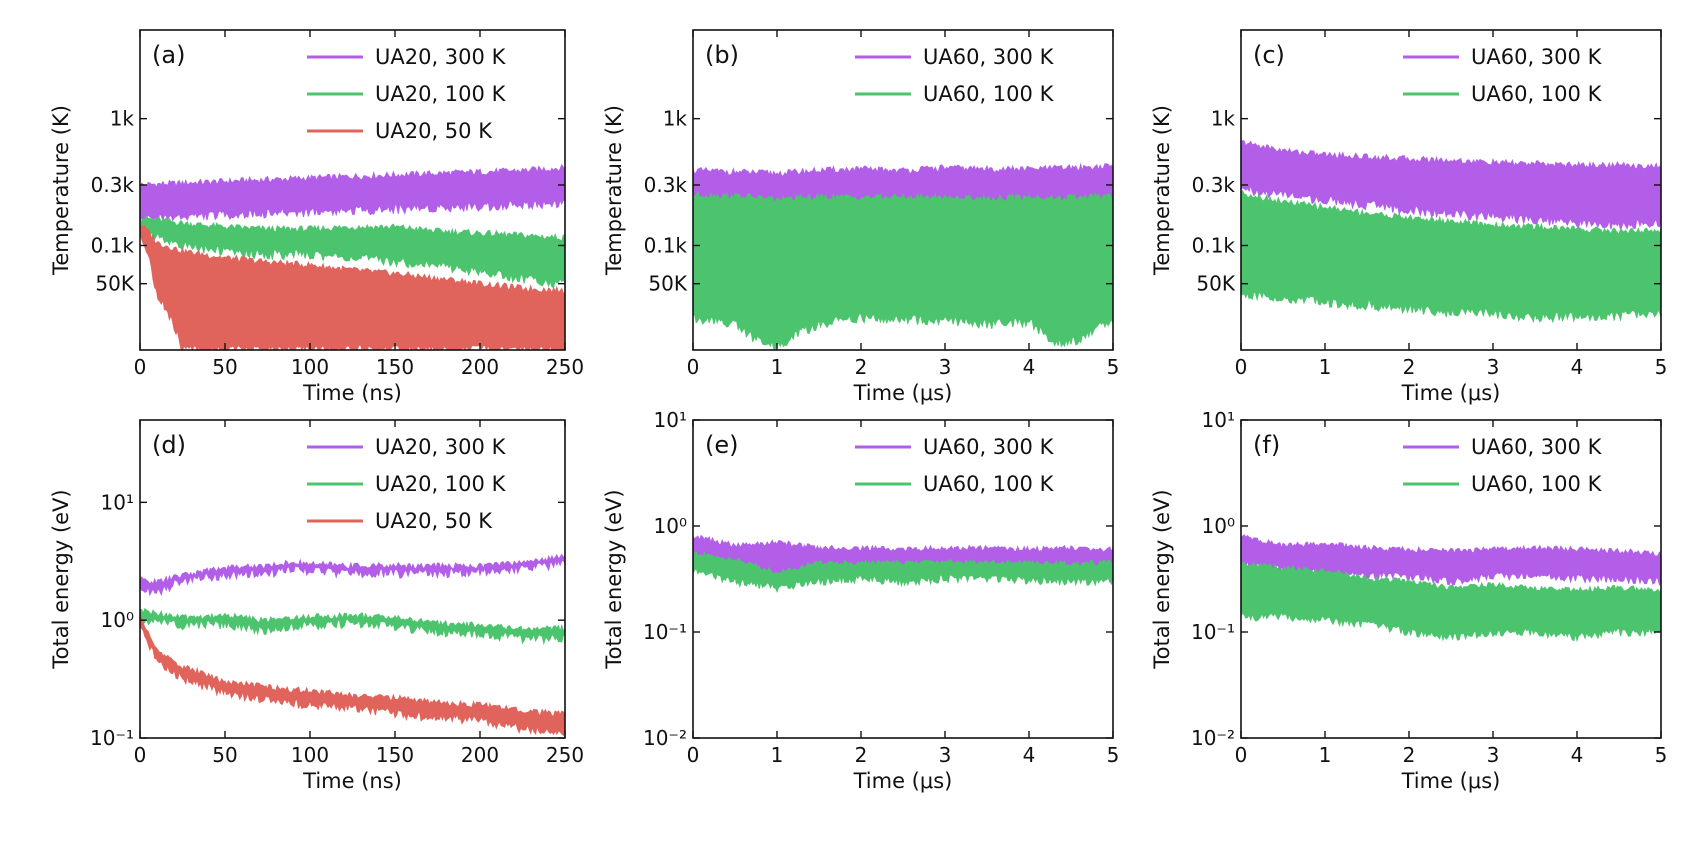 The height and width of the screenshot is (844, 1700). What do you see at coordinates (1451, 186) in the screenshot?
I see `series-band-ua60-300-k` at bounding box center [1451, 186].